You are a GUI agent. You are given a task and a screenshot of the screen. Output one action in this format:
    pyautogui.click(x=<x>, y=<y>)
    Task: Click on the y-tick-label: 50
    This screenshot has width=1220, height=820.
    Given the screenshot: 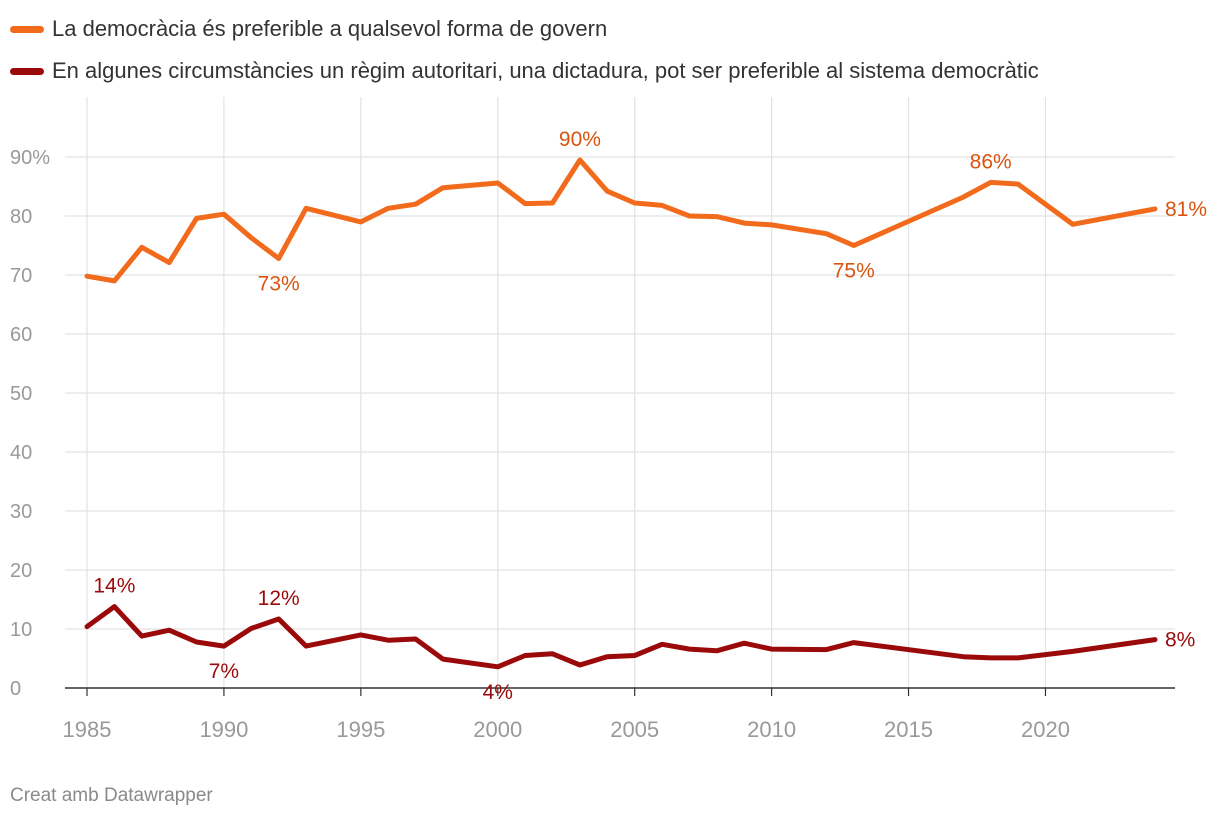 What is the action you would take?
    pyautogui.click(x=21, y=394)
    